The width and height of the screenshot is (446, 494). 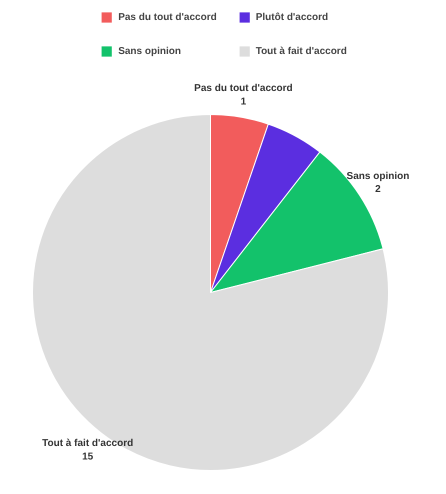 I want to click on data-label: 2, so click(x=378, y=190).